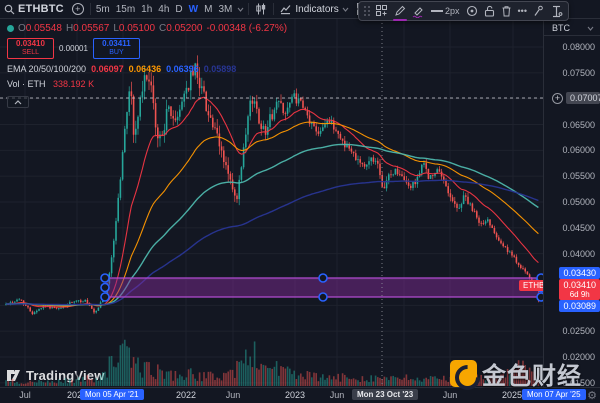  Describe the element at coordinates (22, 28) in the screenshot. I see `open-key: O` at that location.